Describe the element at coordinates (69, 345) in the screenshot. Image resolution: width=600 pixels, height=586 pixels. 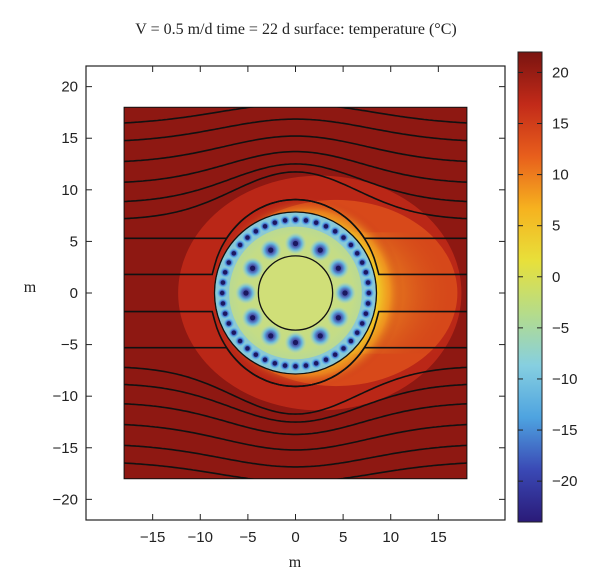
I see `y-tick-label: −5` at that location.